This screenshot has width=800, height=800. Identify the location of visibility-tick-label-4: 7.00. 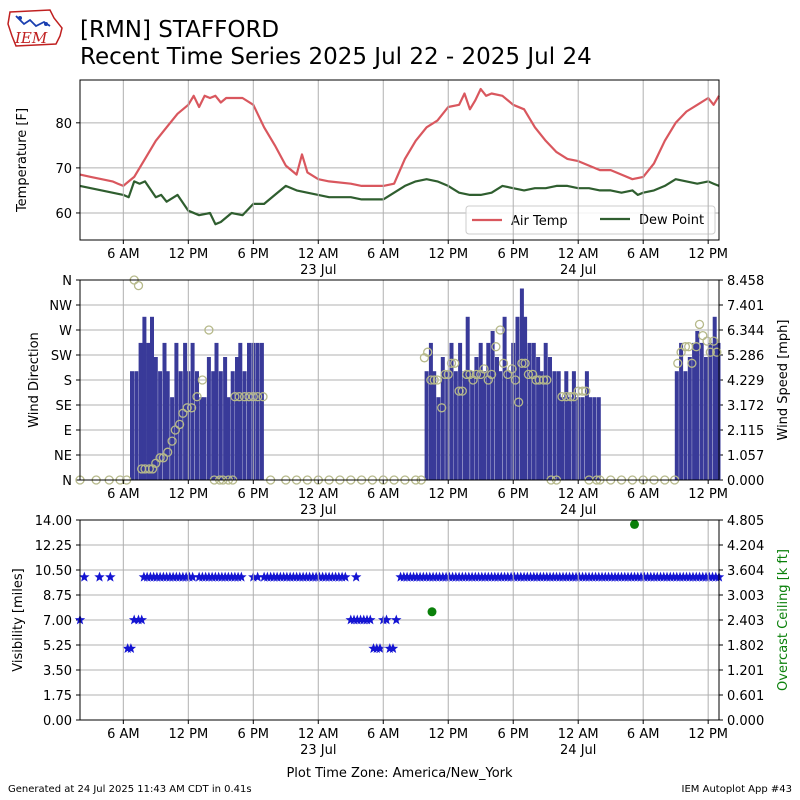
(57, 621).